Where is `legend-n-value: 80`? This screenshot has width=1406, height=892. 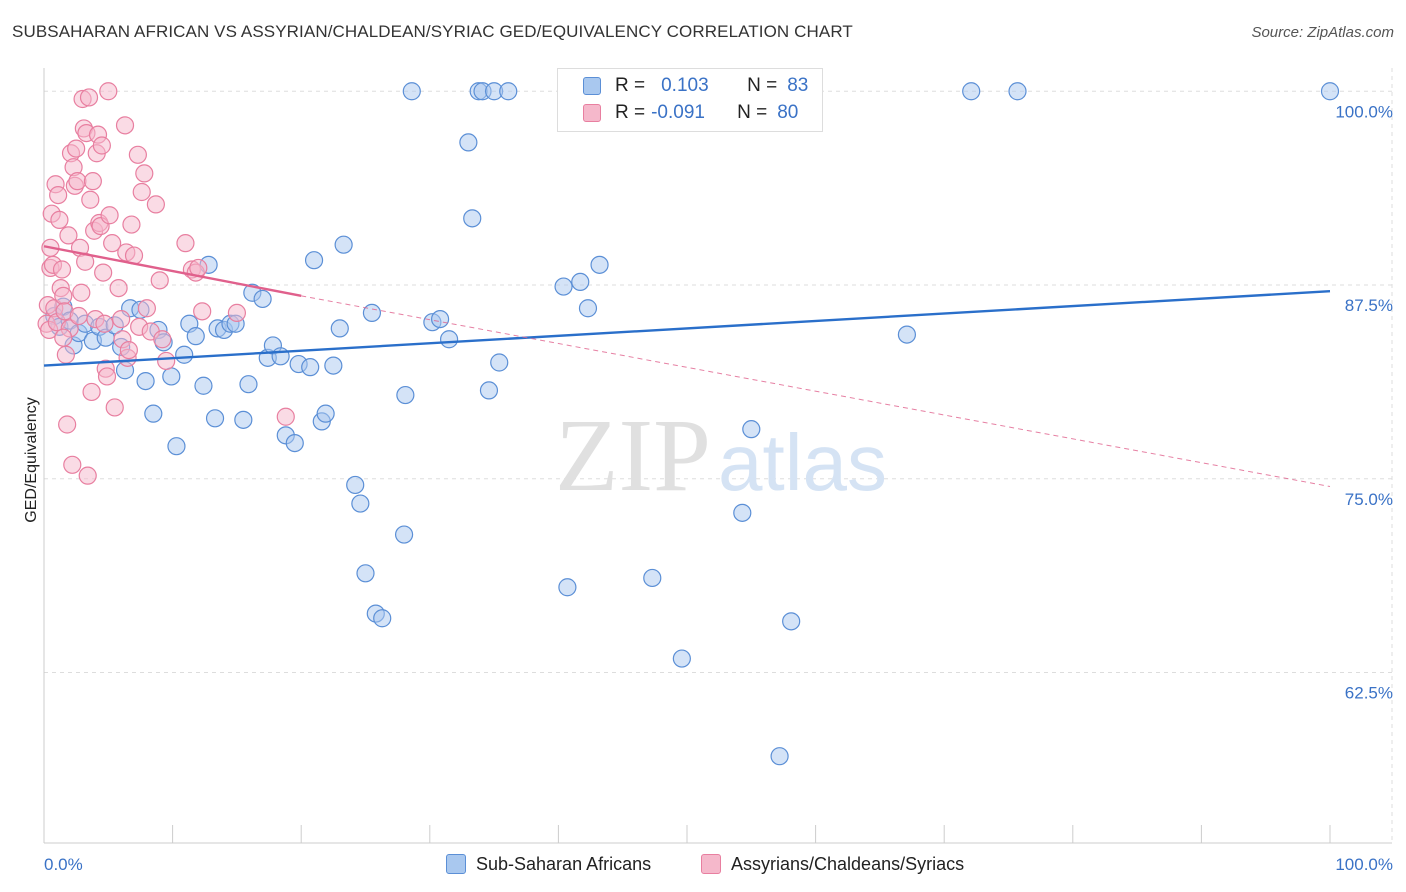
legend-n-value: 80 is located at coordinates (788, 112).